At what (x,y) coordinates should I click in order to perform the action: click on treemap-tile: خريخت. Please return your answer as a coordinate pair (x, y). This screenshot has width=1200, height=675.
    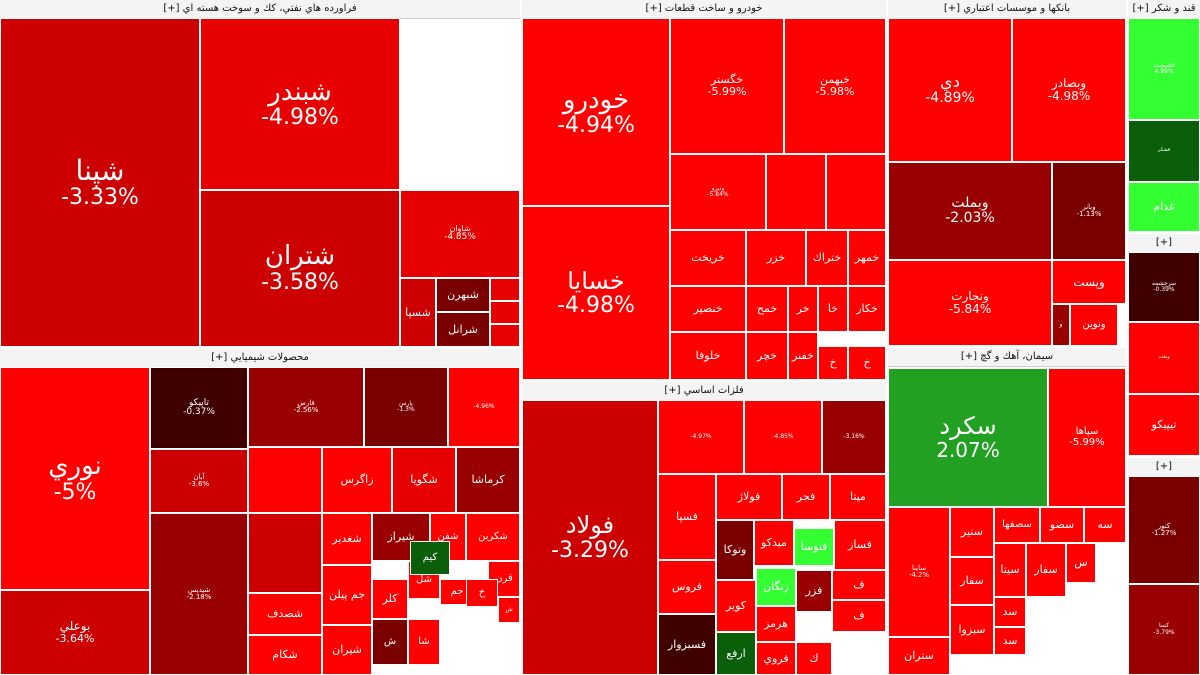
    Looking at the image, I should click on (708, 258).